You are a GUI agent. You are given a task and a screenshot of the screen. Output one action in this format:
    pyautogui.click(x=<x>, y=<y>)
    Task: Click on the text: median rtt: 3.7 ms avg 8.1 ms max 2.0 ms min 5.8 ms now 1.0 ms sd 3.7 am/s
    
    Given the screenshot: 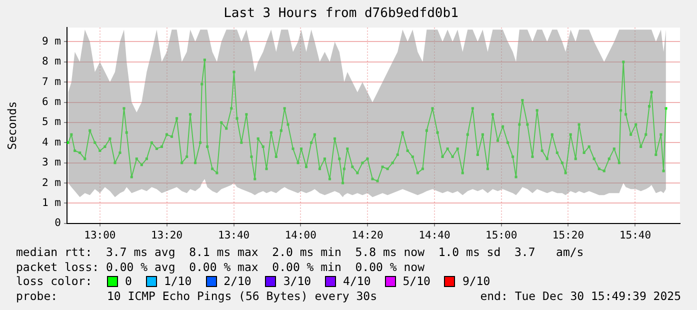 What is the action you would take?
    pyautogui.click(x=300, y=252)
    